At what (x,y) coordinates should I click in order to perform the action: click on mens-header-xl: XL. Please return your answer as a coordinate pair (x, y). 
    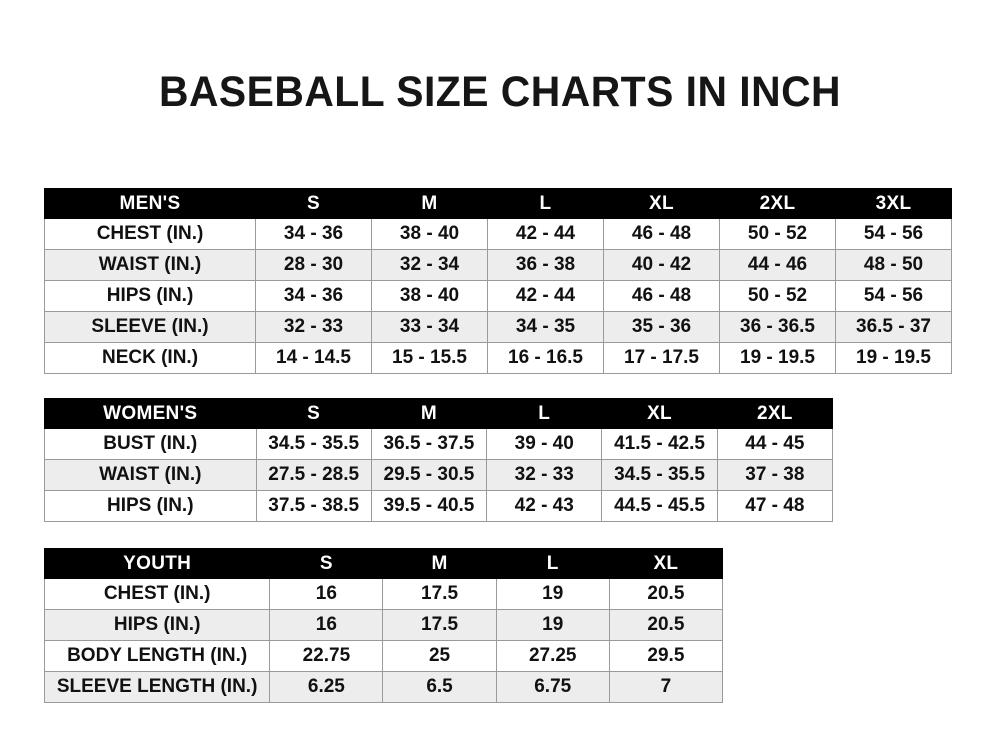
    Looking at the image, I should click on (661, 203).